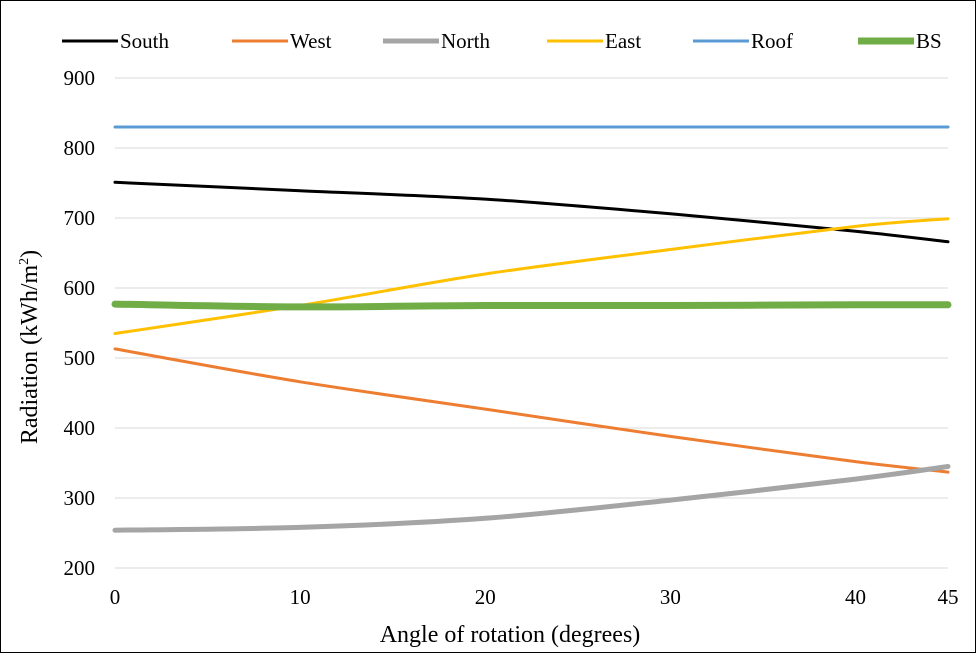  Describe the element at coordinates (80, 498) in the screenshot. I see `y-tick-label: 300` at that location.